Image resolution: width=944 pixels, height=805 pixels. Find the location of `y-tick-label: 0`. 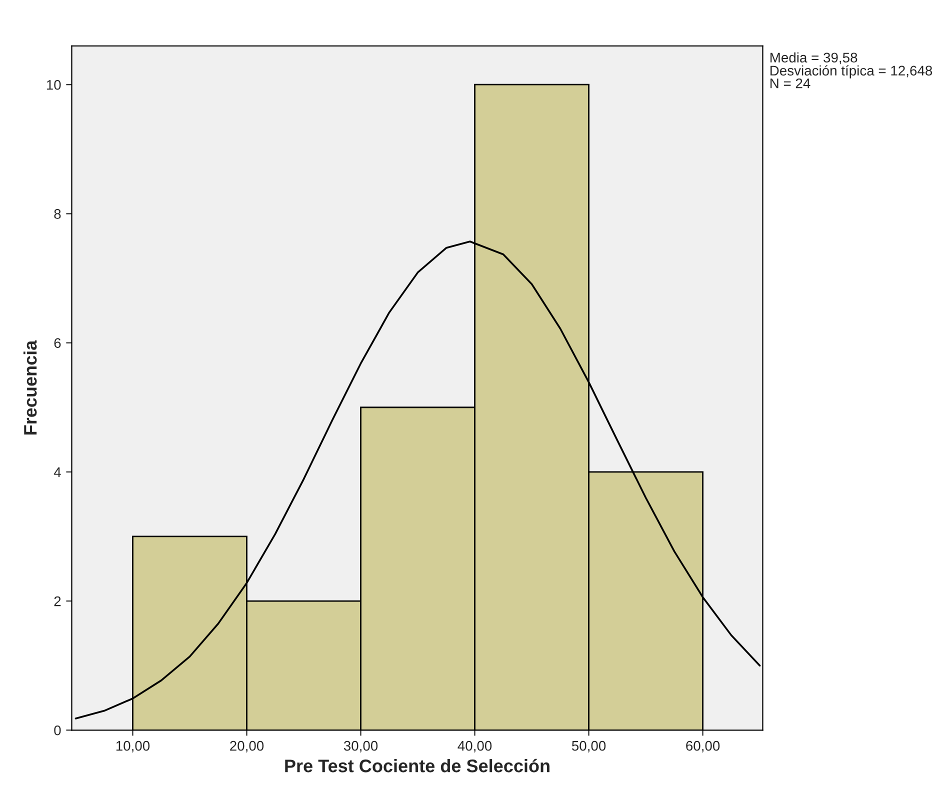

y-tick-label: 0 is located at coordinates (57, 730).